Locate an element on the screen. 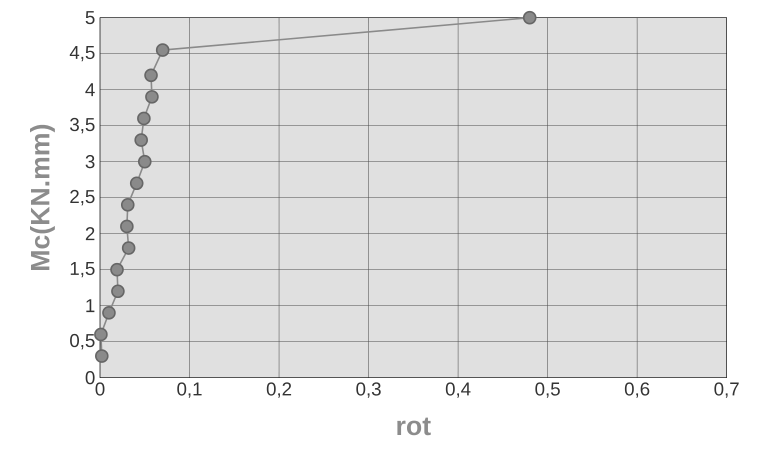 The width and height of the screenshot is (771, 471). x-tick-label: 0,6 is located at coordinates (637, 390).